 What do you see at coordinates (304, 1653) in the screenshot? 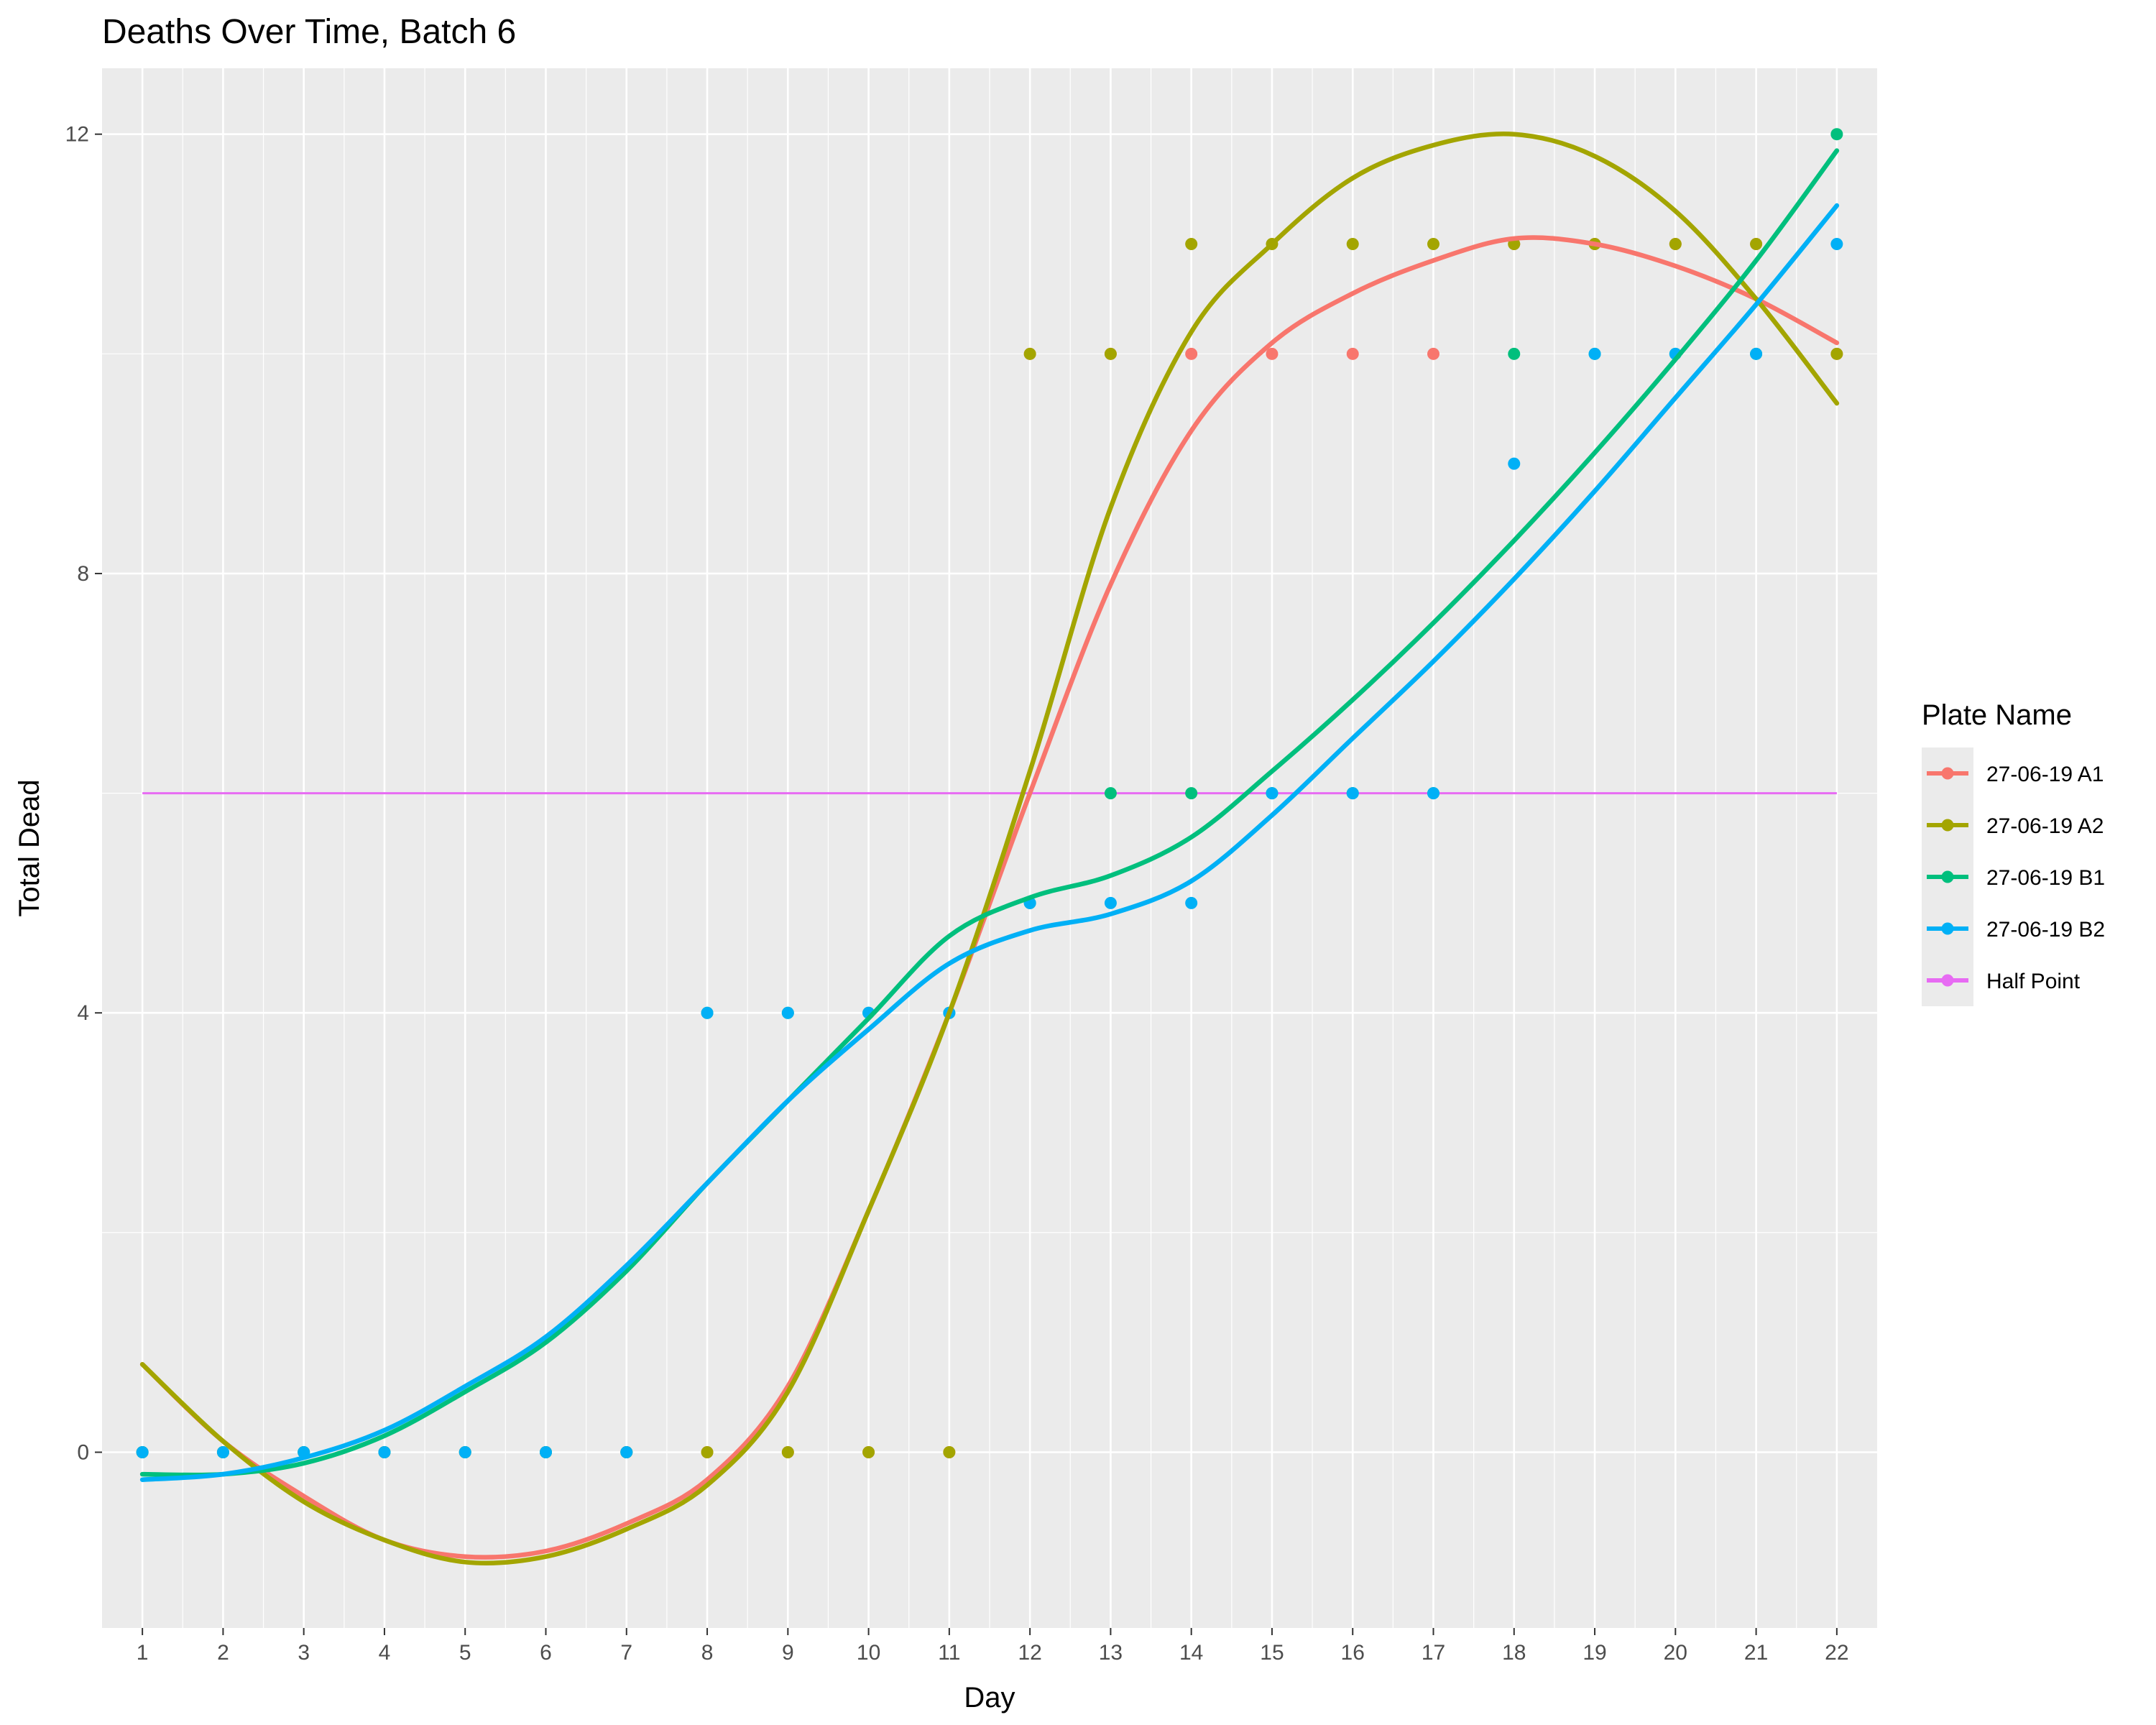
I see `x-tick-label: 3` at bounding box center [304, 1653].